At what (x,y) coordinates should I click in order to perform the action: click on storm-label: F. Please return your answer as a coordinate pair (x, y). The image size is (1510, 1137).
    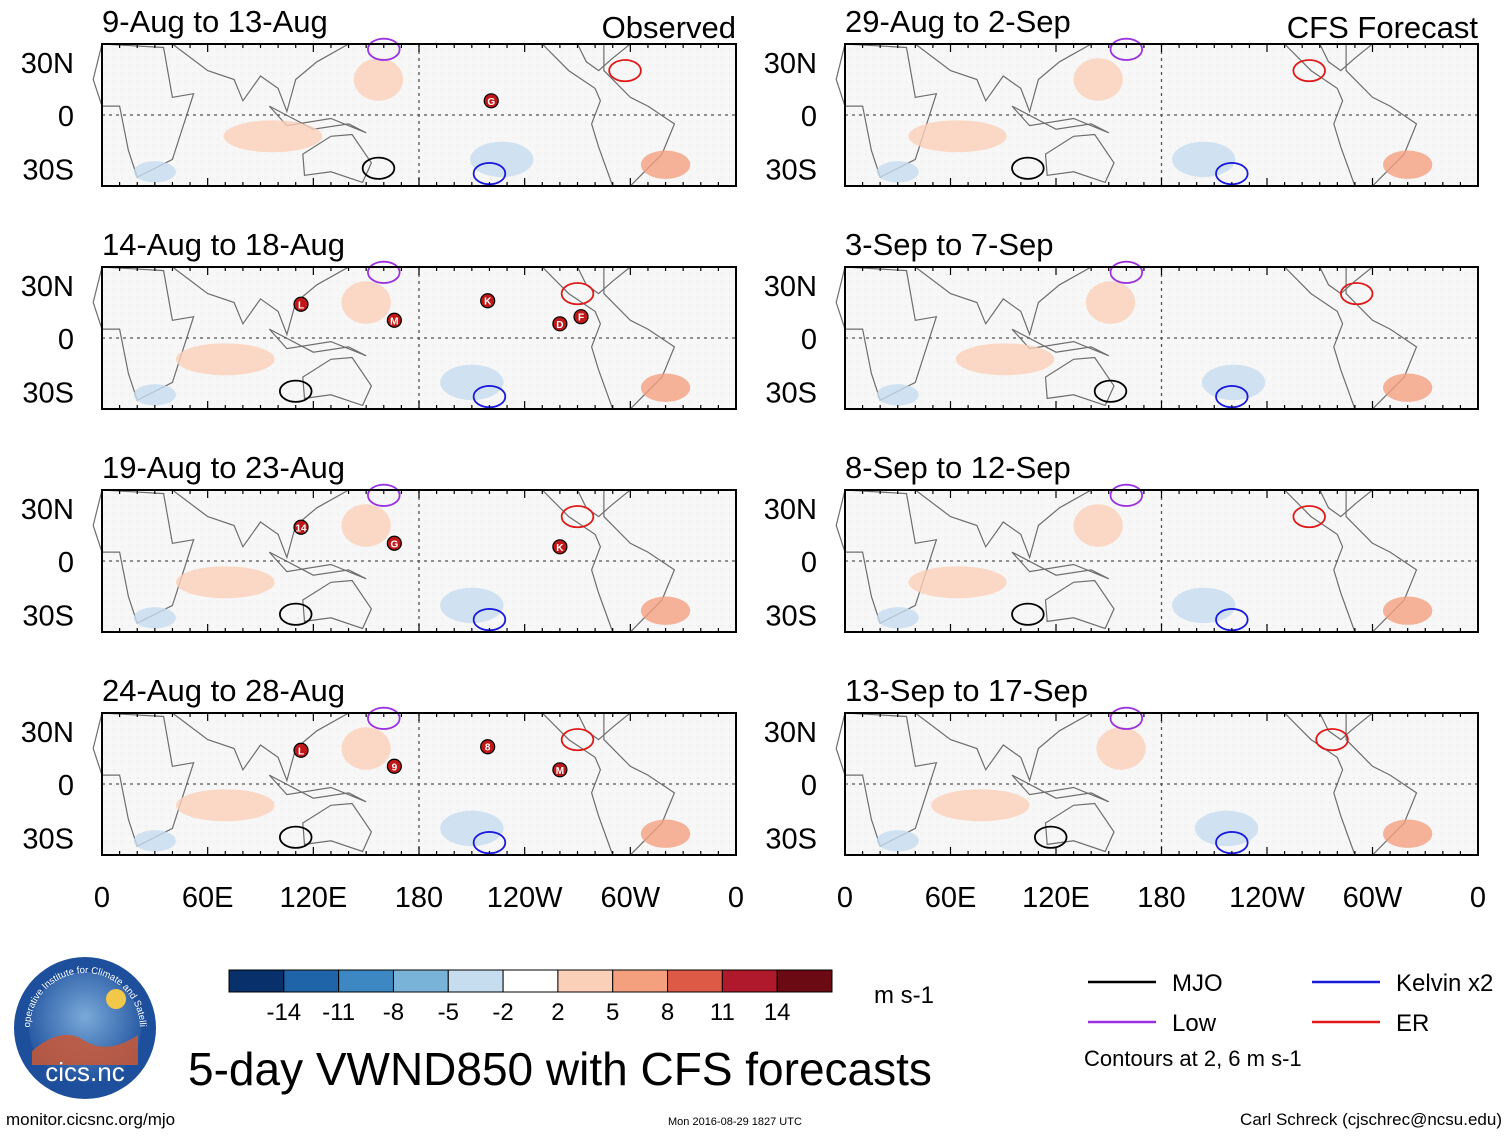
    Looking at the image, I should click on (581, 318).